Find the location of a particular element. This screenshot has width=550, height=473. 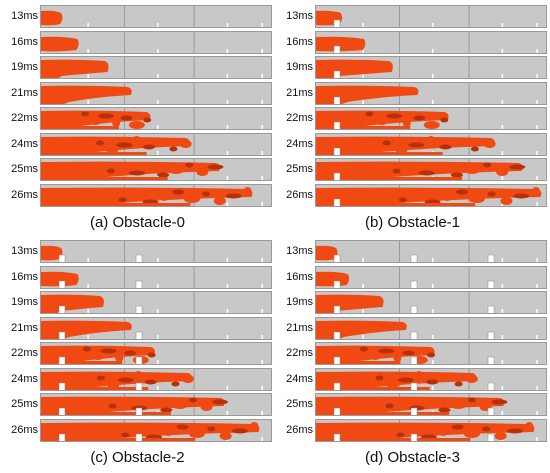

frame-row: 26ms is located at coordinates (412, 430).